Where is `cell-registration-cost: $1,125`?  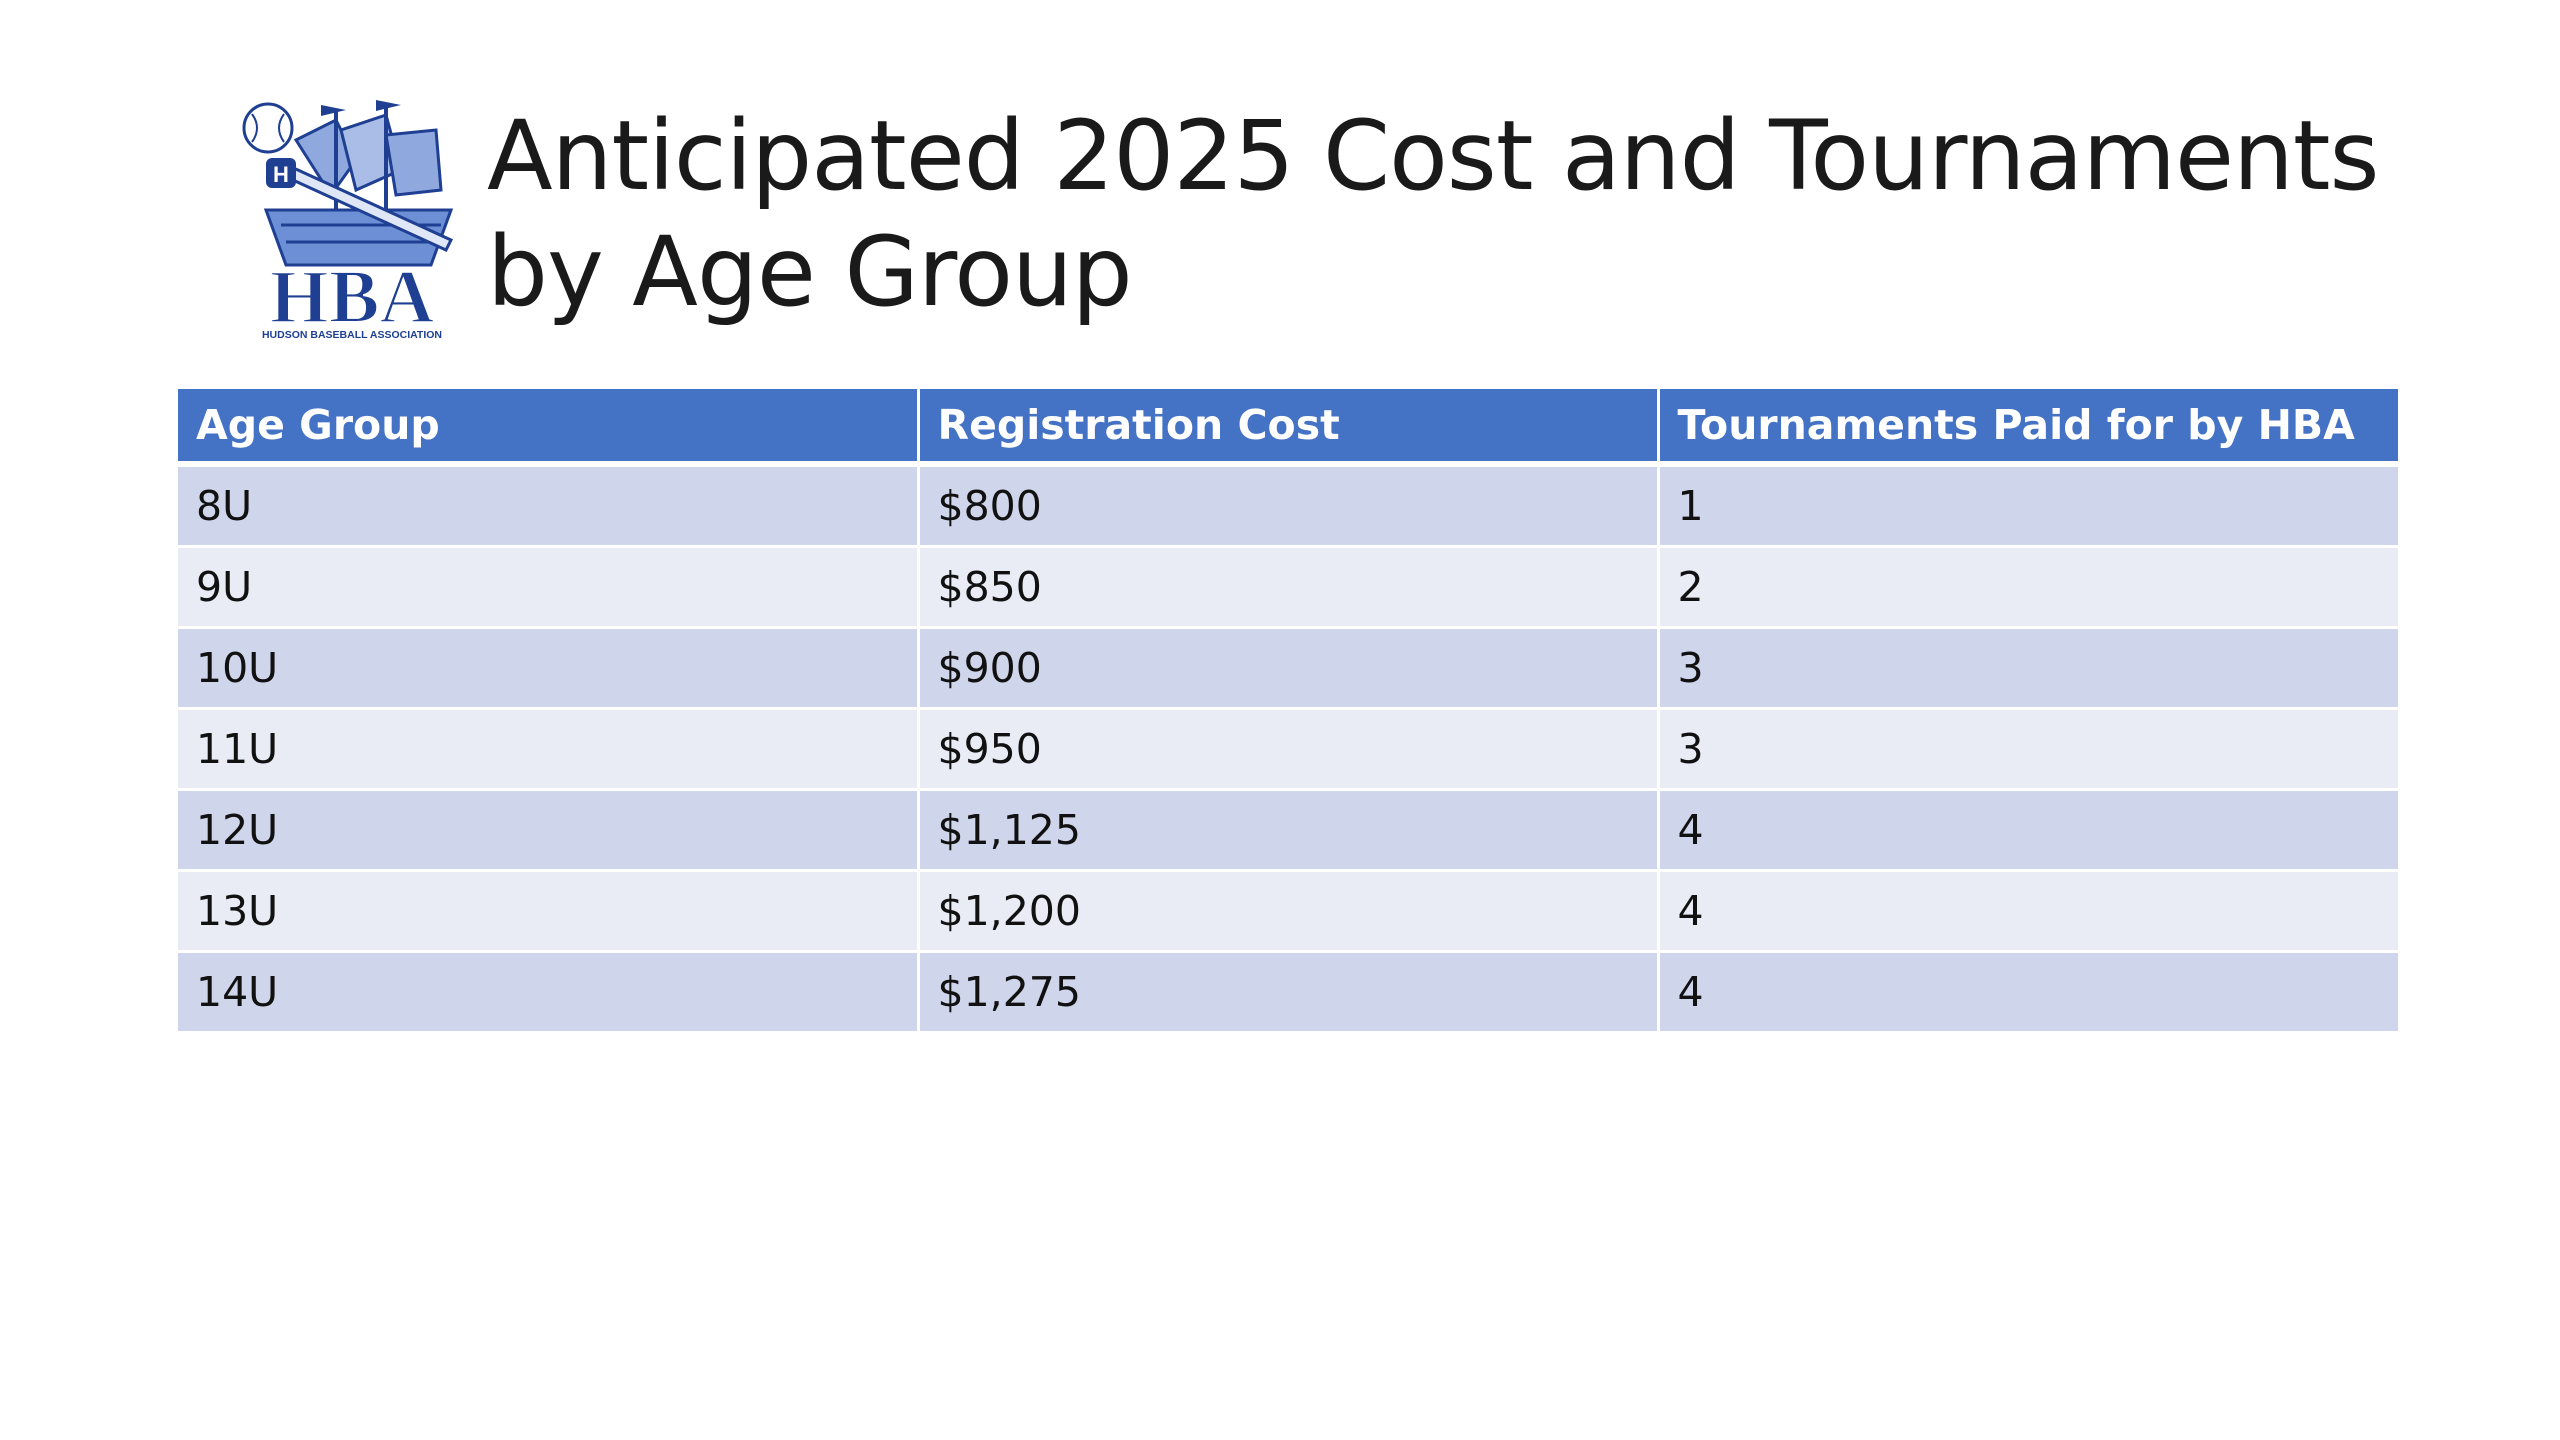
cell-registration-cost: $1,125 is located at coordinates (1288, 830).